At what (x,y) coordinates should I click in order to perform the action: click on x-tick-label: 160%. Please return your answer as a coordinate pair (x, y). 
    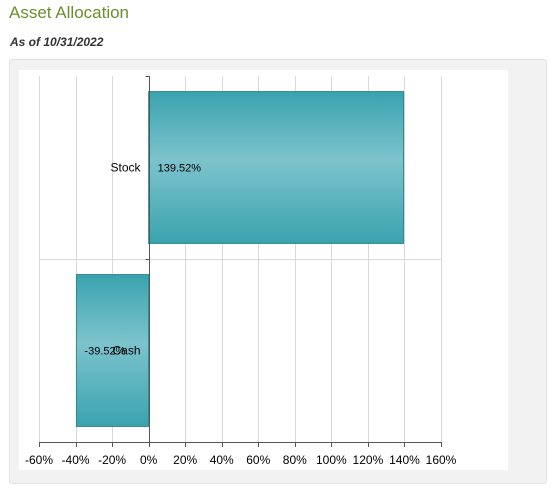
    Looking at the image, I should click on (441, 460).